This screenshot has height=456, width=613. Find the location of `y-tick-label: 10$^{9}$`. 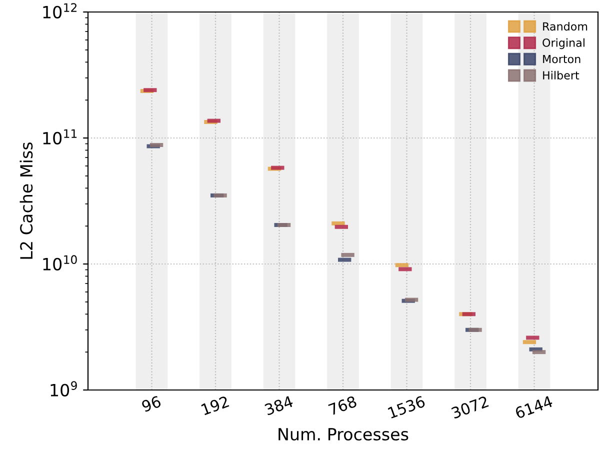

y-tick-label: 10$^{9}$ is located at coordinates (63, 388).